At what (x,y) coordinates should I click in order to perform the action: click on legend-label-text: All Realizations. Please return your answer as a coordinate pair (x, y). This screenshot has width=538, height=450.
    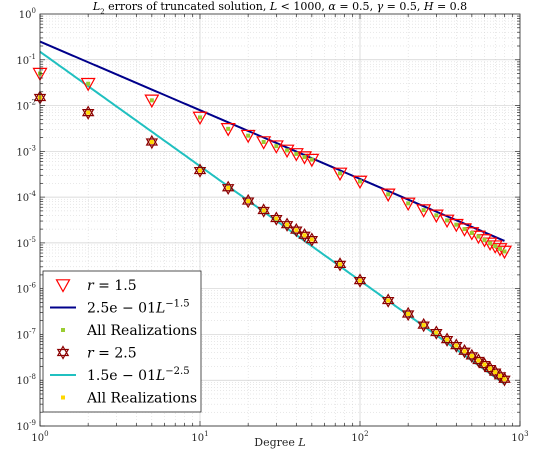
    Looking at the image, I should click on (141, 331).